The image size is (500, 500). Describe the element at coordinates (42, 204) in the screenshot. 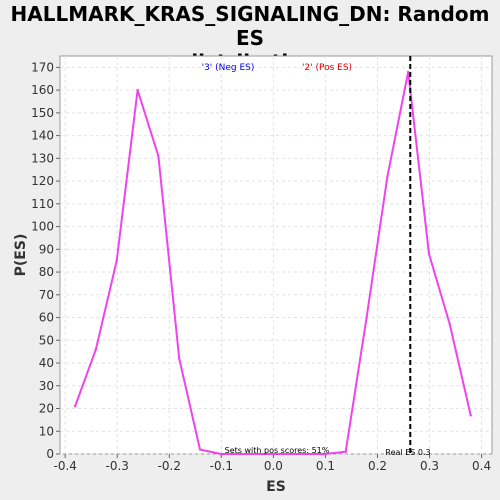

I see `y-tick-label: 110` at that location.